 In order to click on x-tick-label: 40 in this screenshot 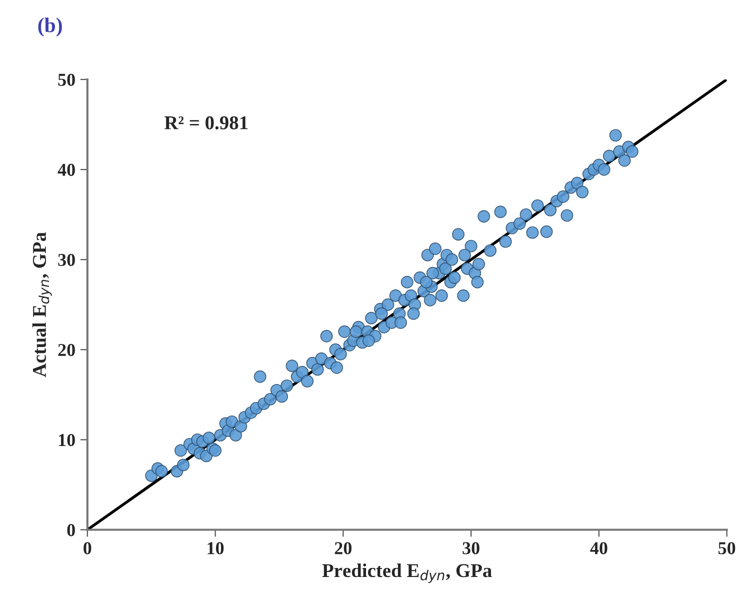, I will do `click(599, 548)`.